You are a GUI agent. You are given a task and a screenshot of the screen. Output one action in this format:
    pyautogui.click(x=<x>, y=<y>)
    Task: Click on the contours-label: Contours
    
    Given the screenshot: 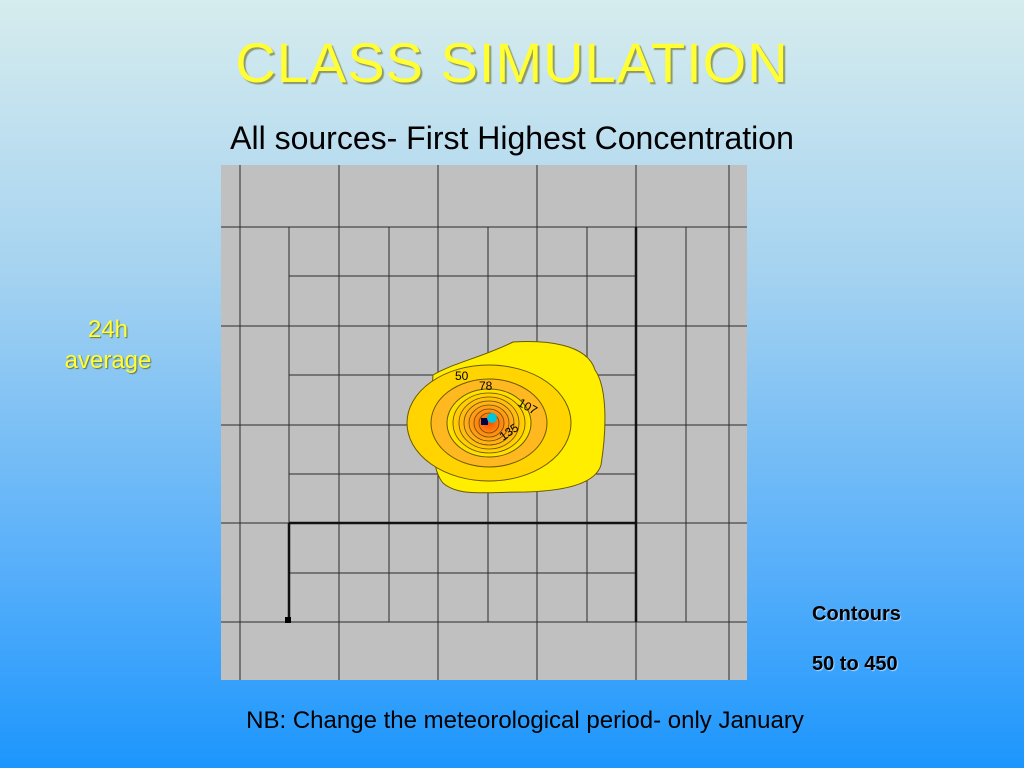 What is the action you would take?
    pyautogui.click(x=856, y=614)
    